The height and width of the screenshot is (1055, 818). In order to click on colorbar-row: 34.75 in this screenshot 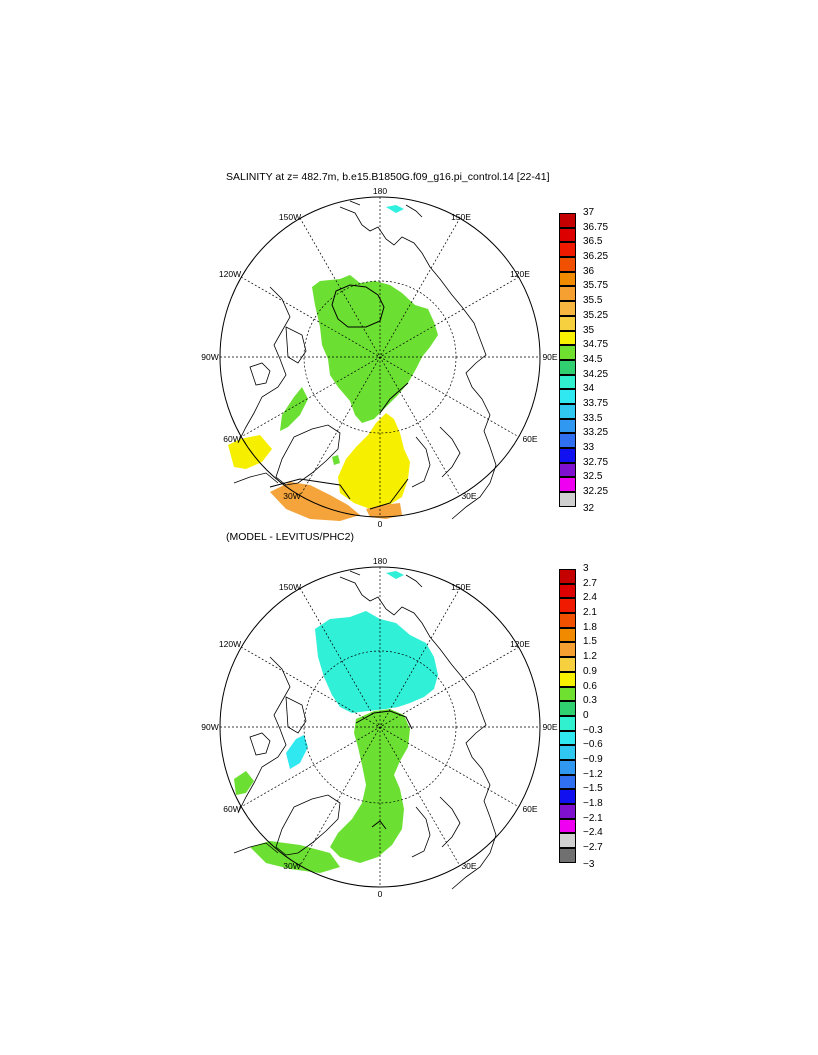, I will do `click(589, 349)`.